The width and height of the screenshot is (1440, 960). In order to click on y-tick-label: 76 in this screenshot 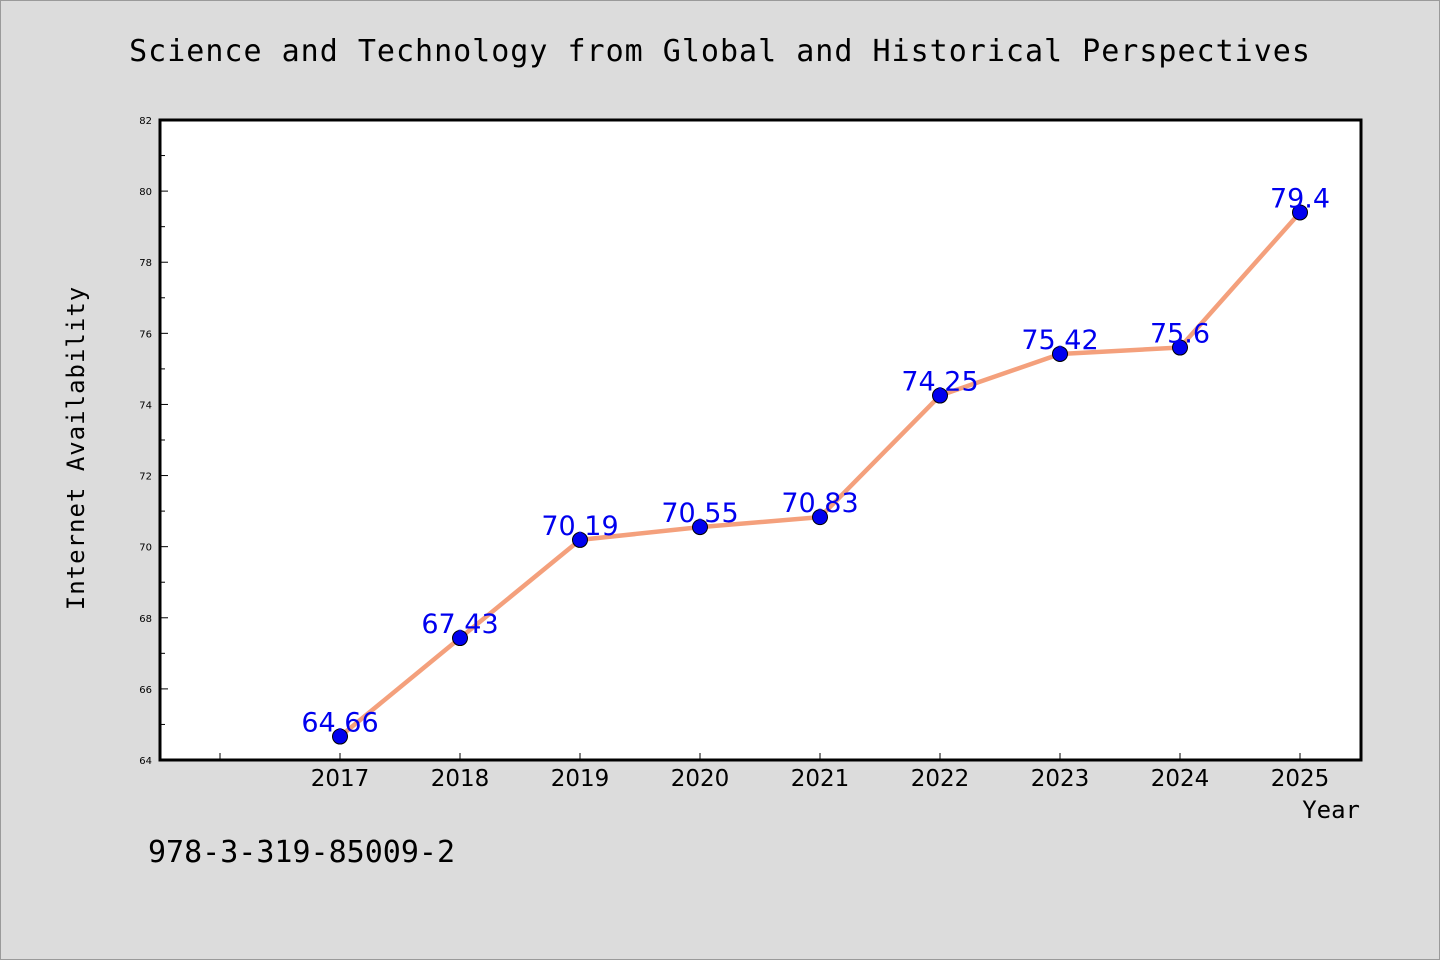, I will do `click(145, 334)`.